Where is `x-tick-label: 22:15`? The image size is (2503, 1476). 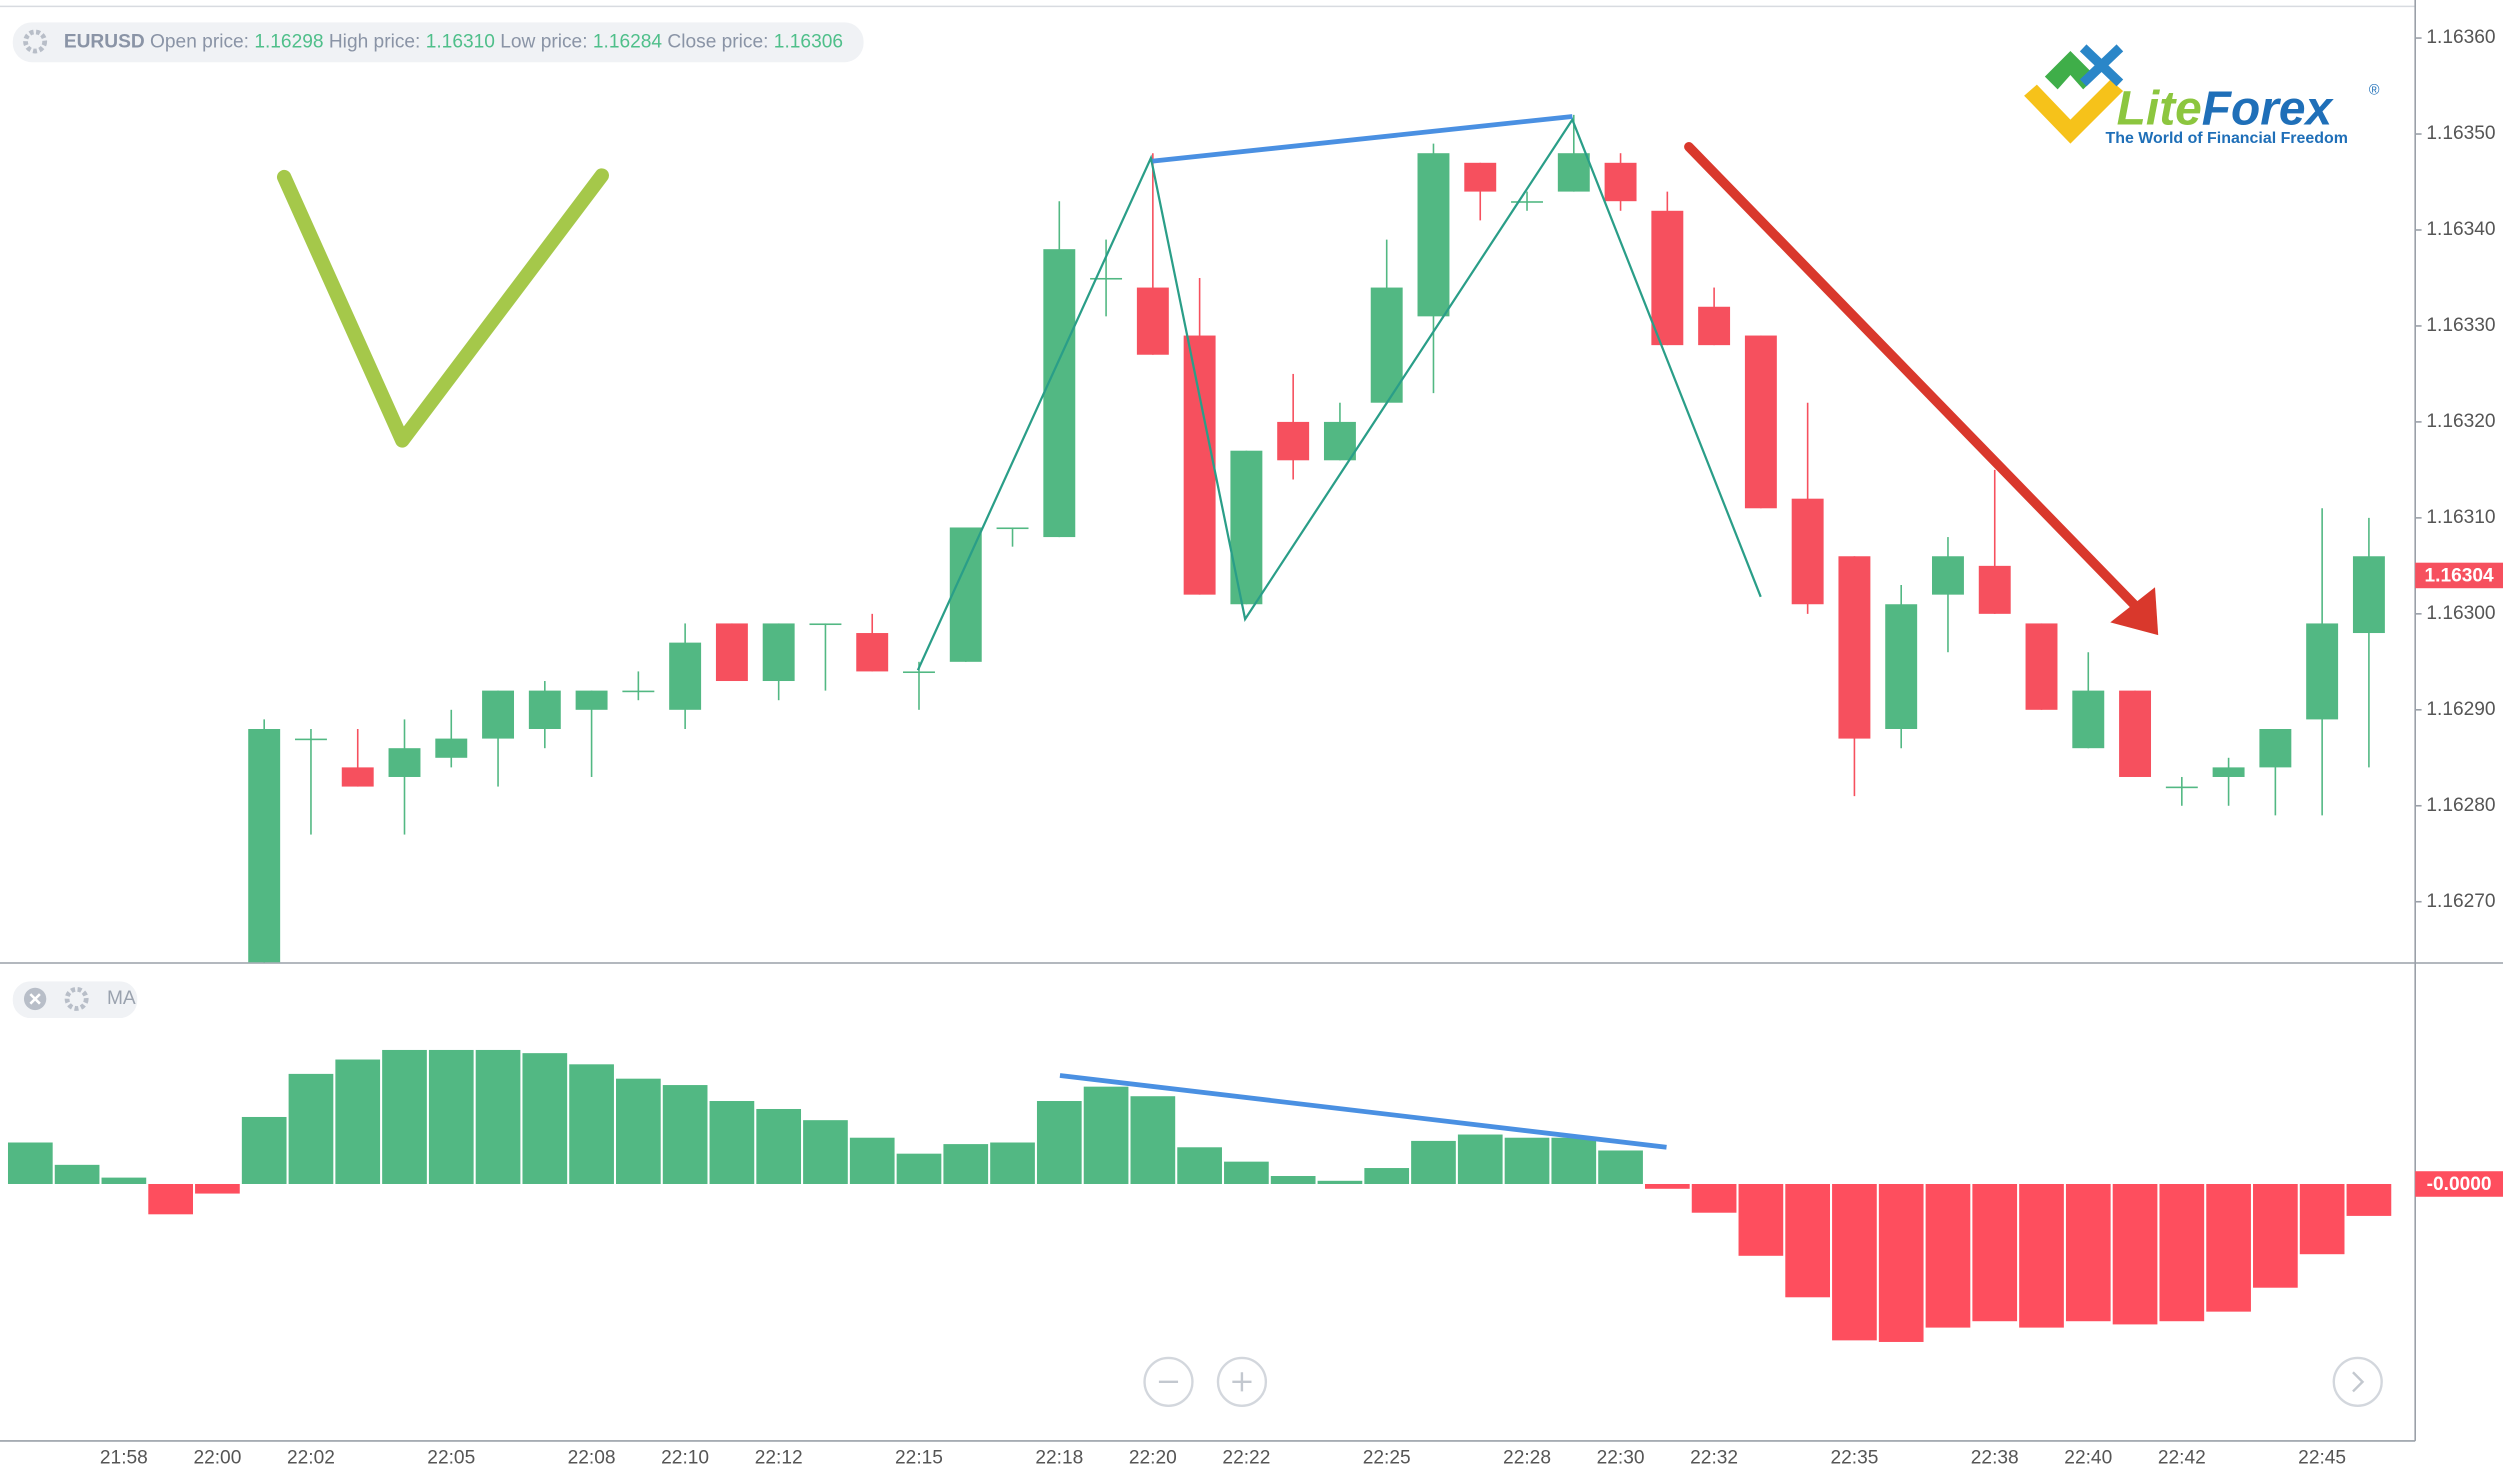 x-tick-label: 22:15 is located at coordinates (919, 1458).